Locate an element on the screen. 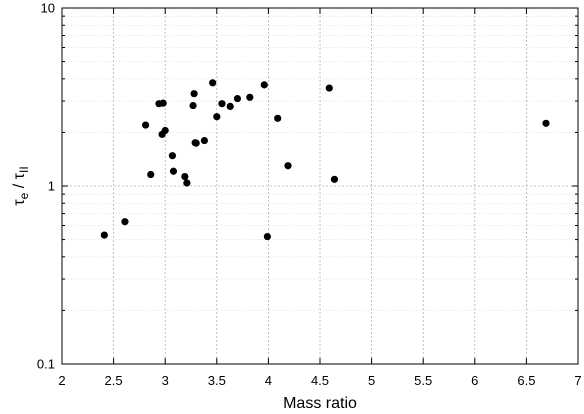 Image resolution: width=584 pixels, height=414 pixels. x-tick-label: 3 is located at coordinates (165, 380).